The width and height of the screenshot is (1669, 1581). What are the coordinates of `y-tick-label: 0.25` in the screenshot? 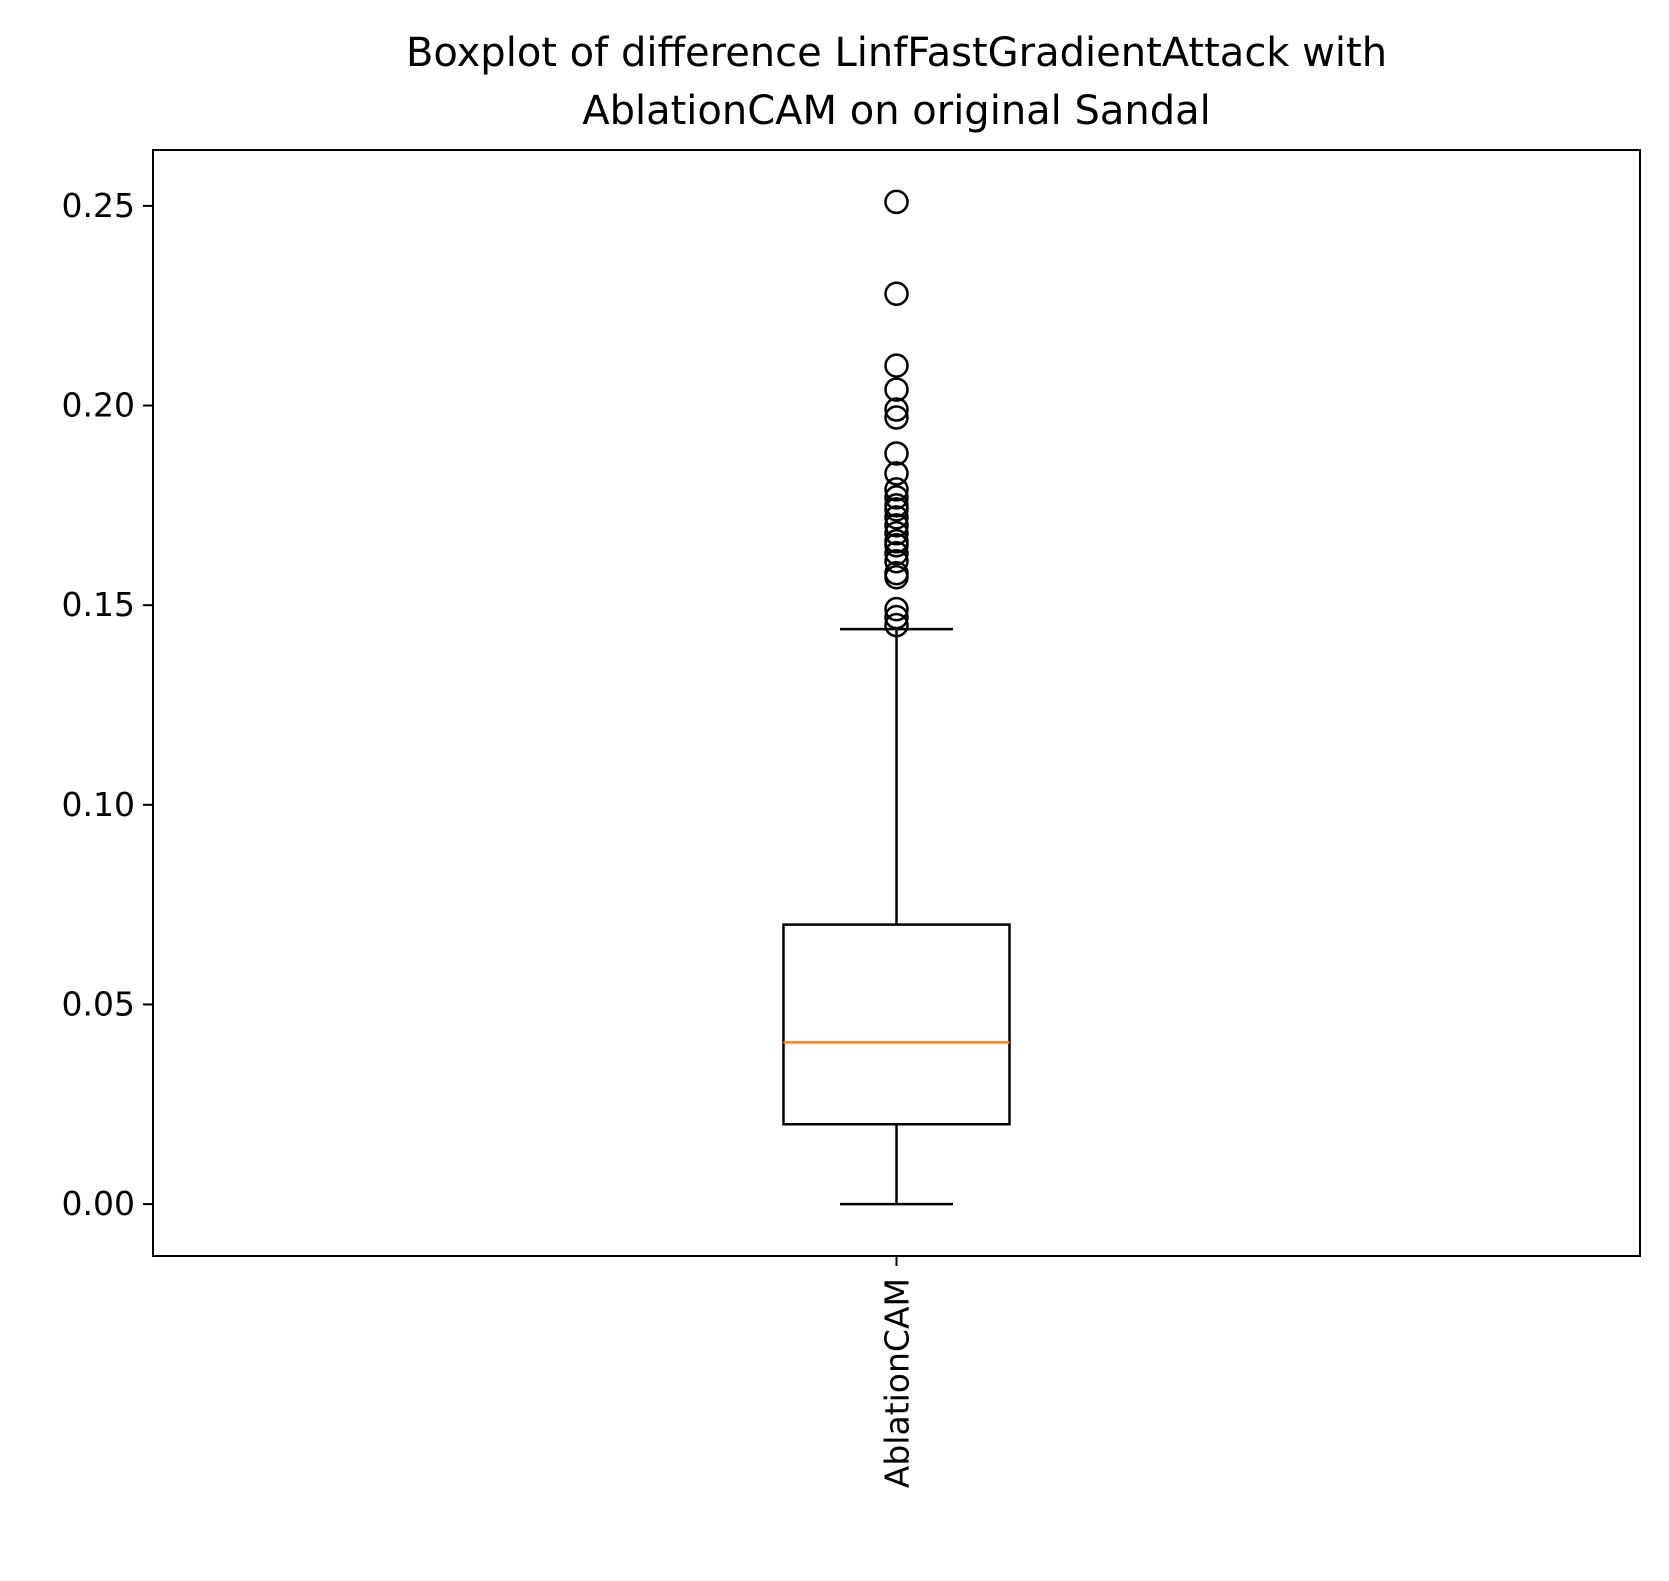 It's located at (98, 205).